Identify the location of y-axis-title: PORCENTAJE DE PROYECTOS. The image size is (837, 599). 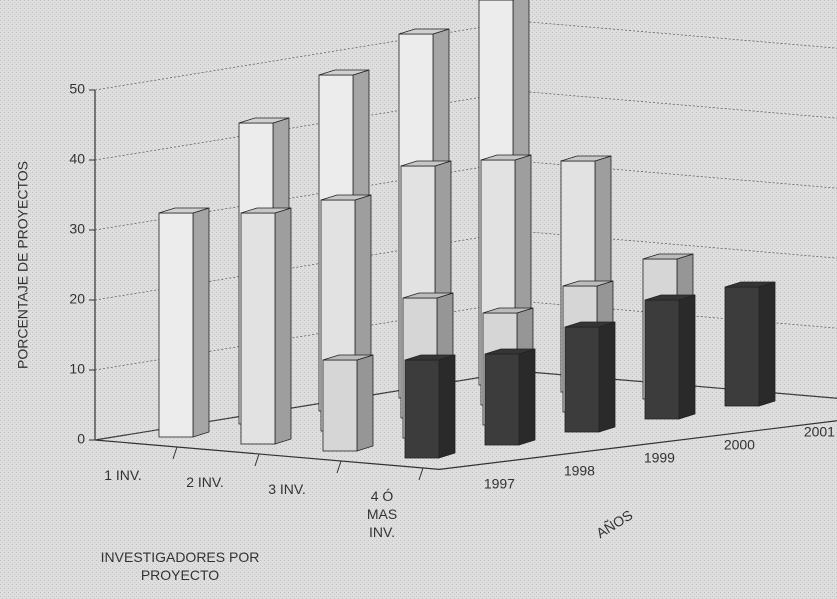
(23, 265).